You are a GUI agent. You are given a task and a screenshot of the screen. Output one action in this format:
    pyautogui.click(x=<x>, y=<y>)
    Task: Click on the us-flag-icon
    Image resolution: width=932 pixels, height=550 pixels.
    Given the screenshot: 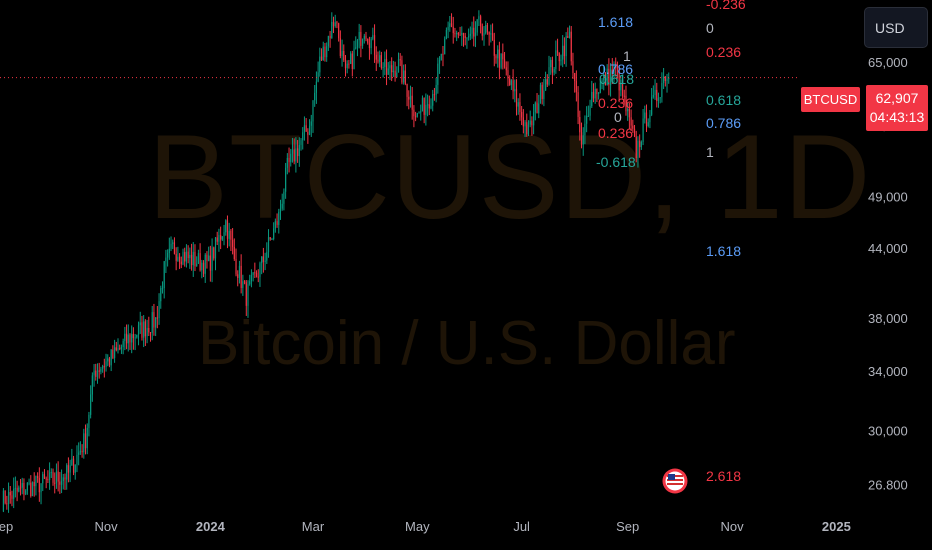 What is the action you would take?
    pyautogui.click(x=675, y=481)
    